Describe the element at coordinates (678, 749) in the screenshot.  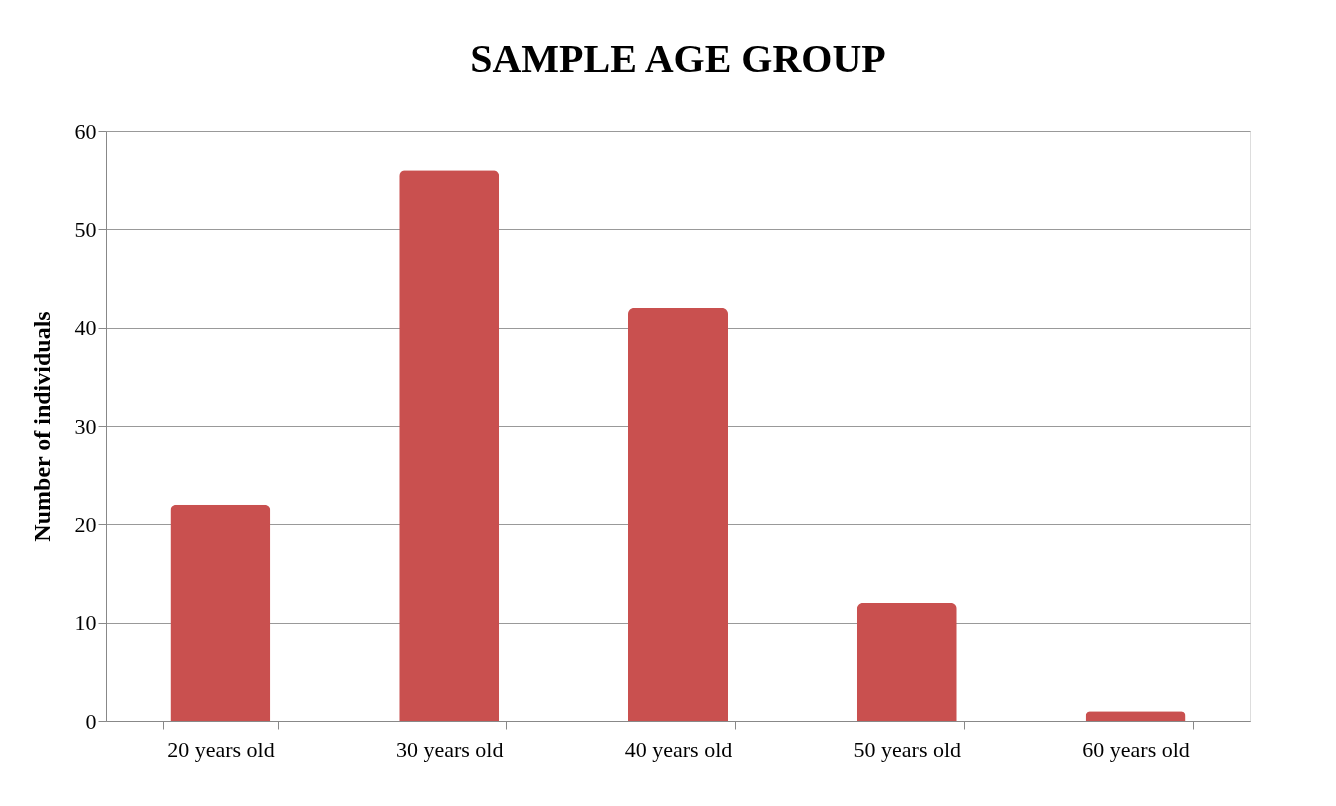
I see `x-tick-label: 40 years old` at that location.